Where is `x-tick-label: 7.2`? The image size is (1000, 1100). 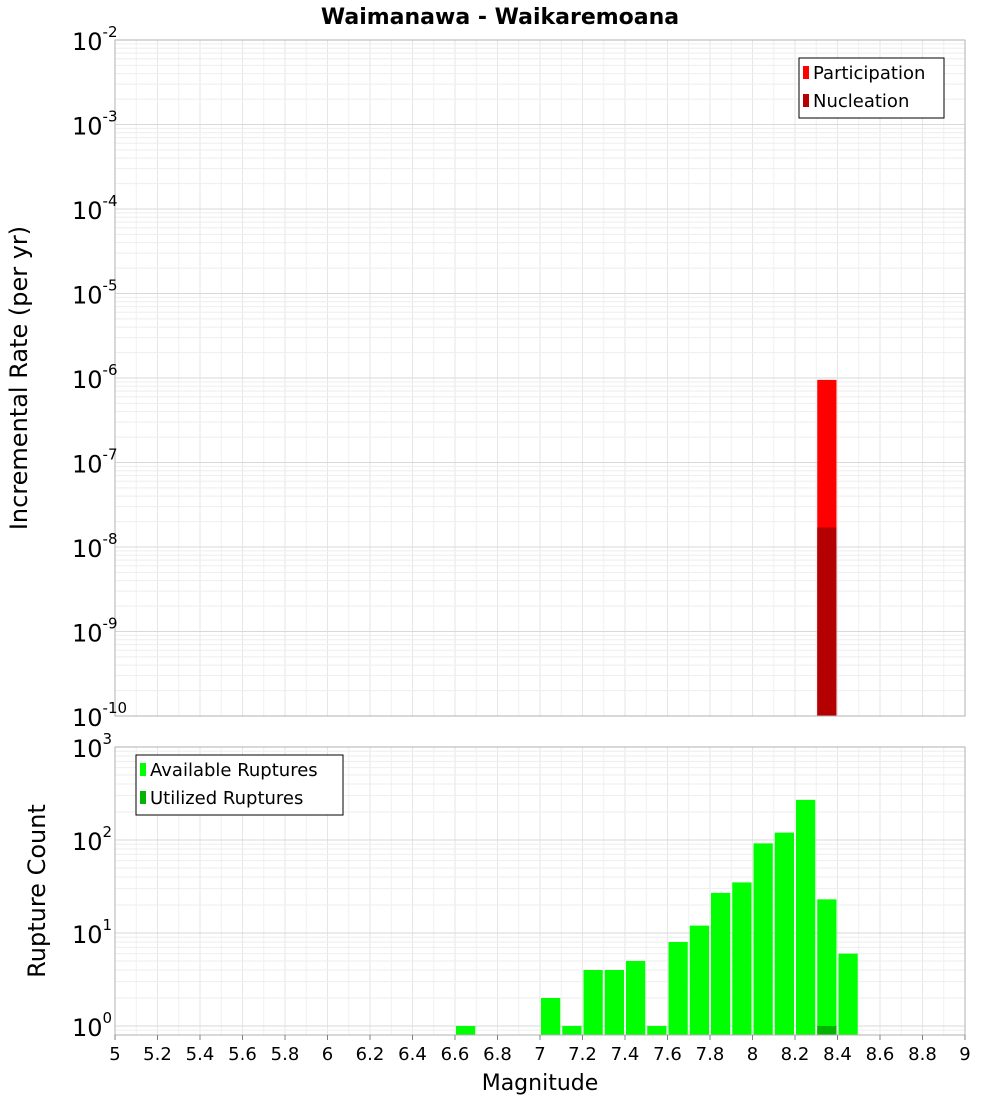
x-tick-label: 7.2 is located at coordinates (582, 1054).